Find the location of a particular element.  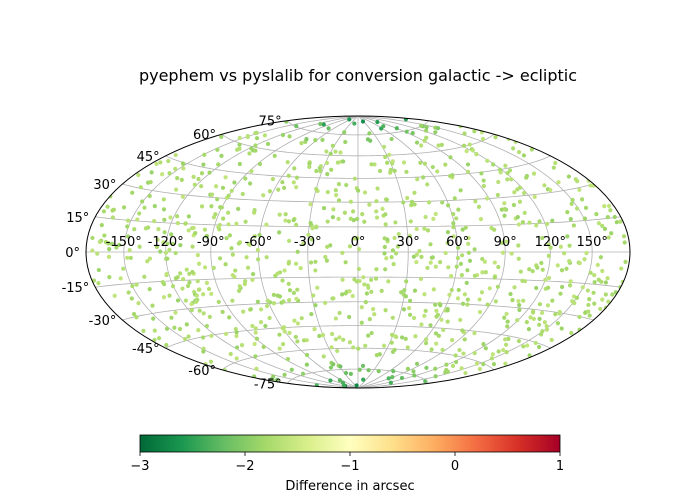

x-tick-label: 0° is located at coordinates (358, 242).